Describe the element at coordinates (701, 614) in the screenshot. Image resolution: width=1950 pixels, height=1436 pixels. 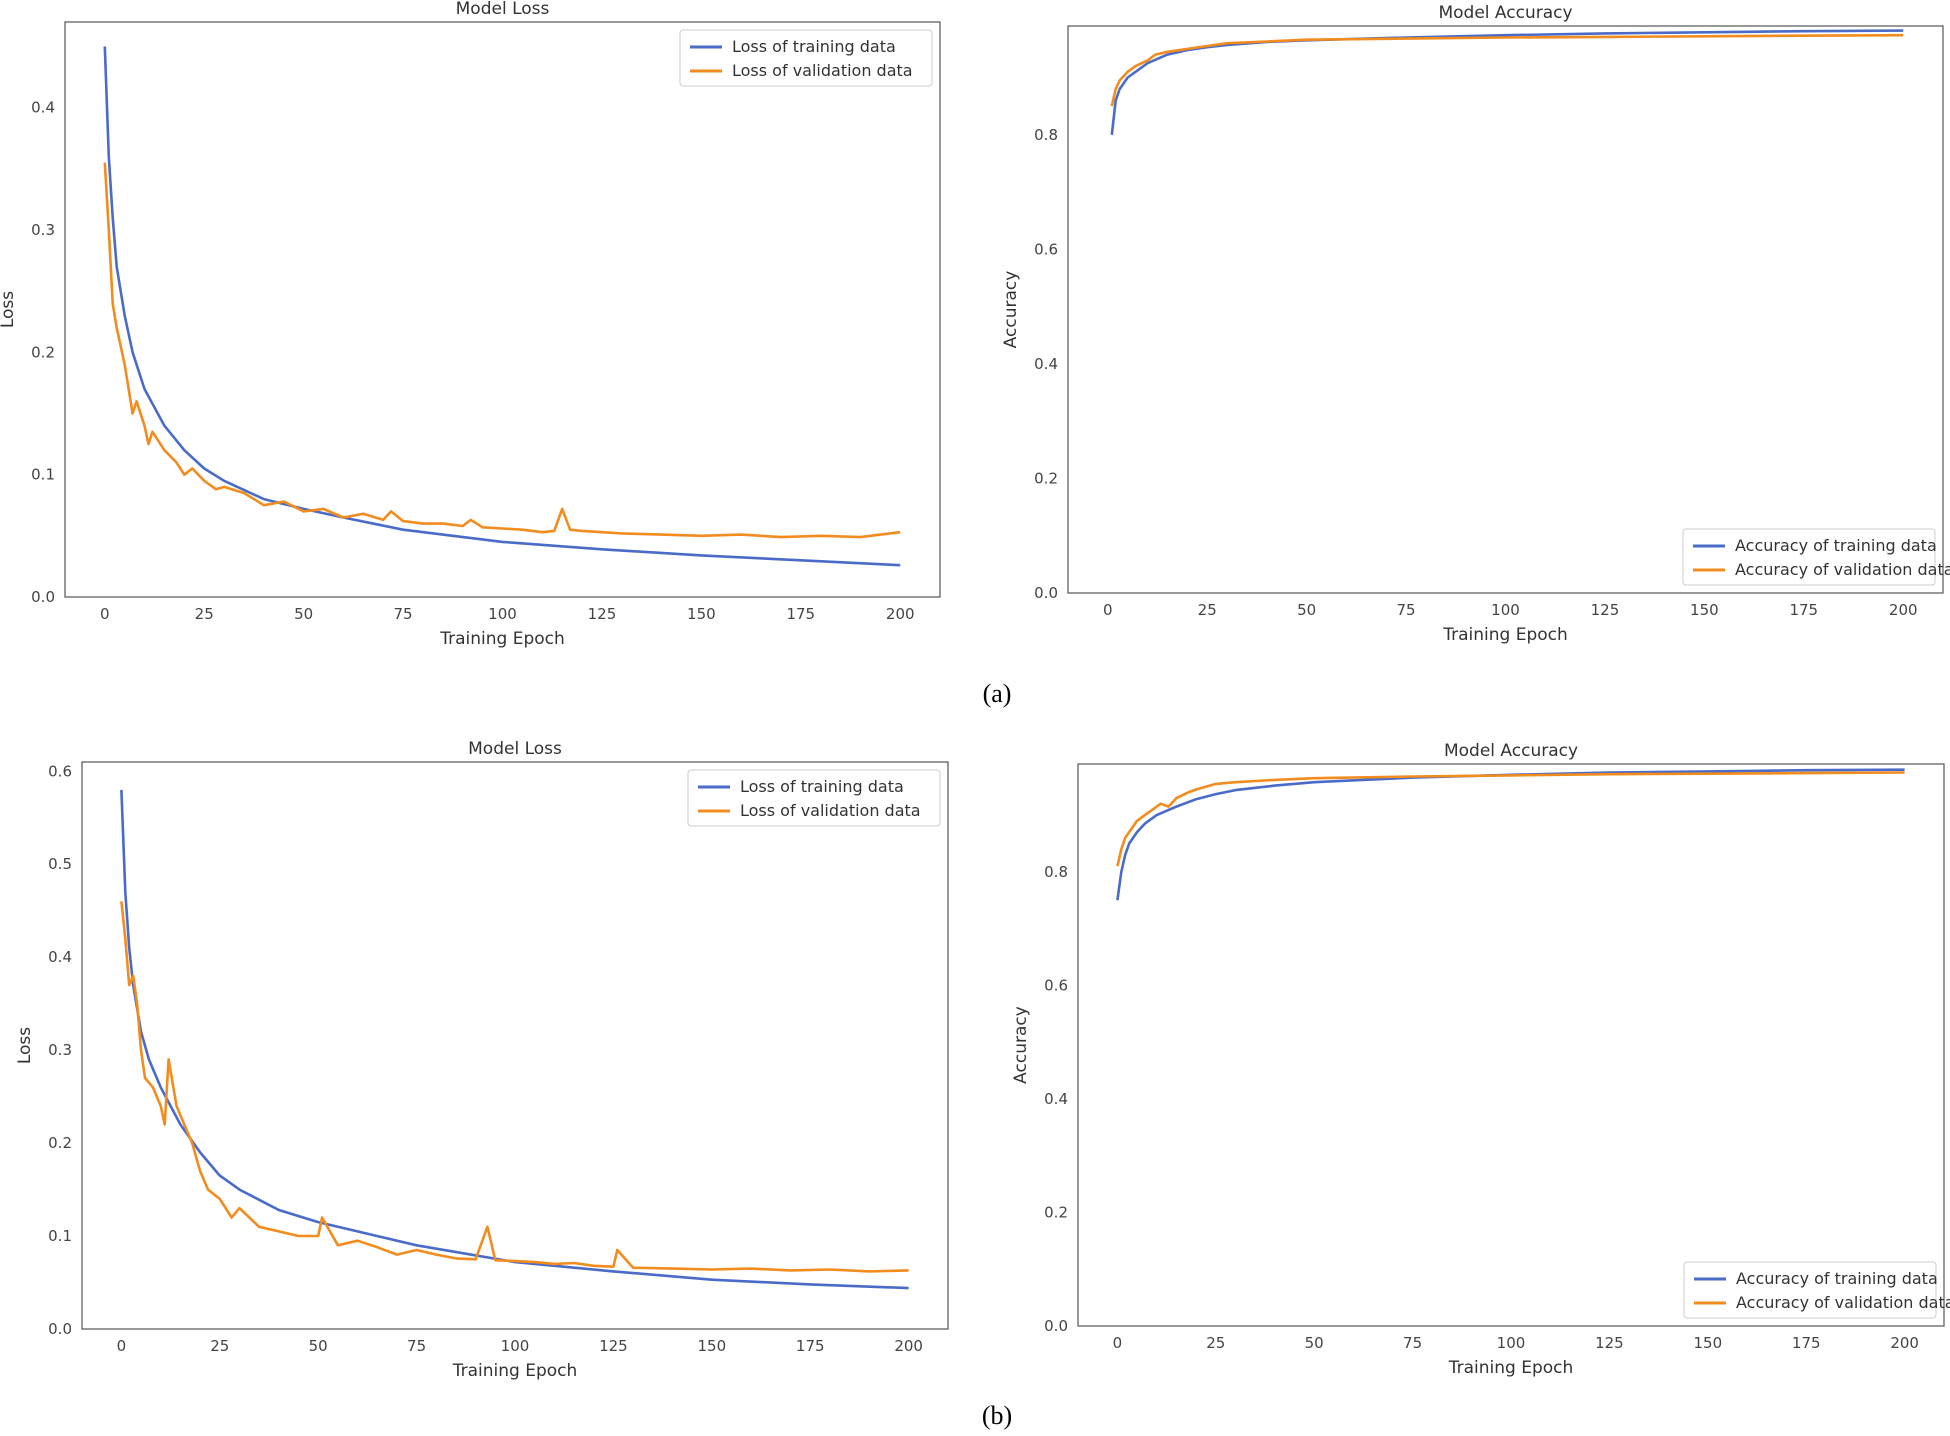
I see `chart-a-loss-xtick-label: 150` at that location.